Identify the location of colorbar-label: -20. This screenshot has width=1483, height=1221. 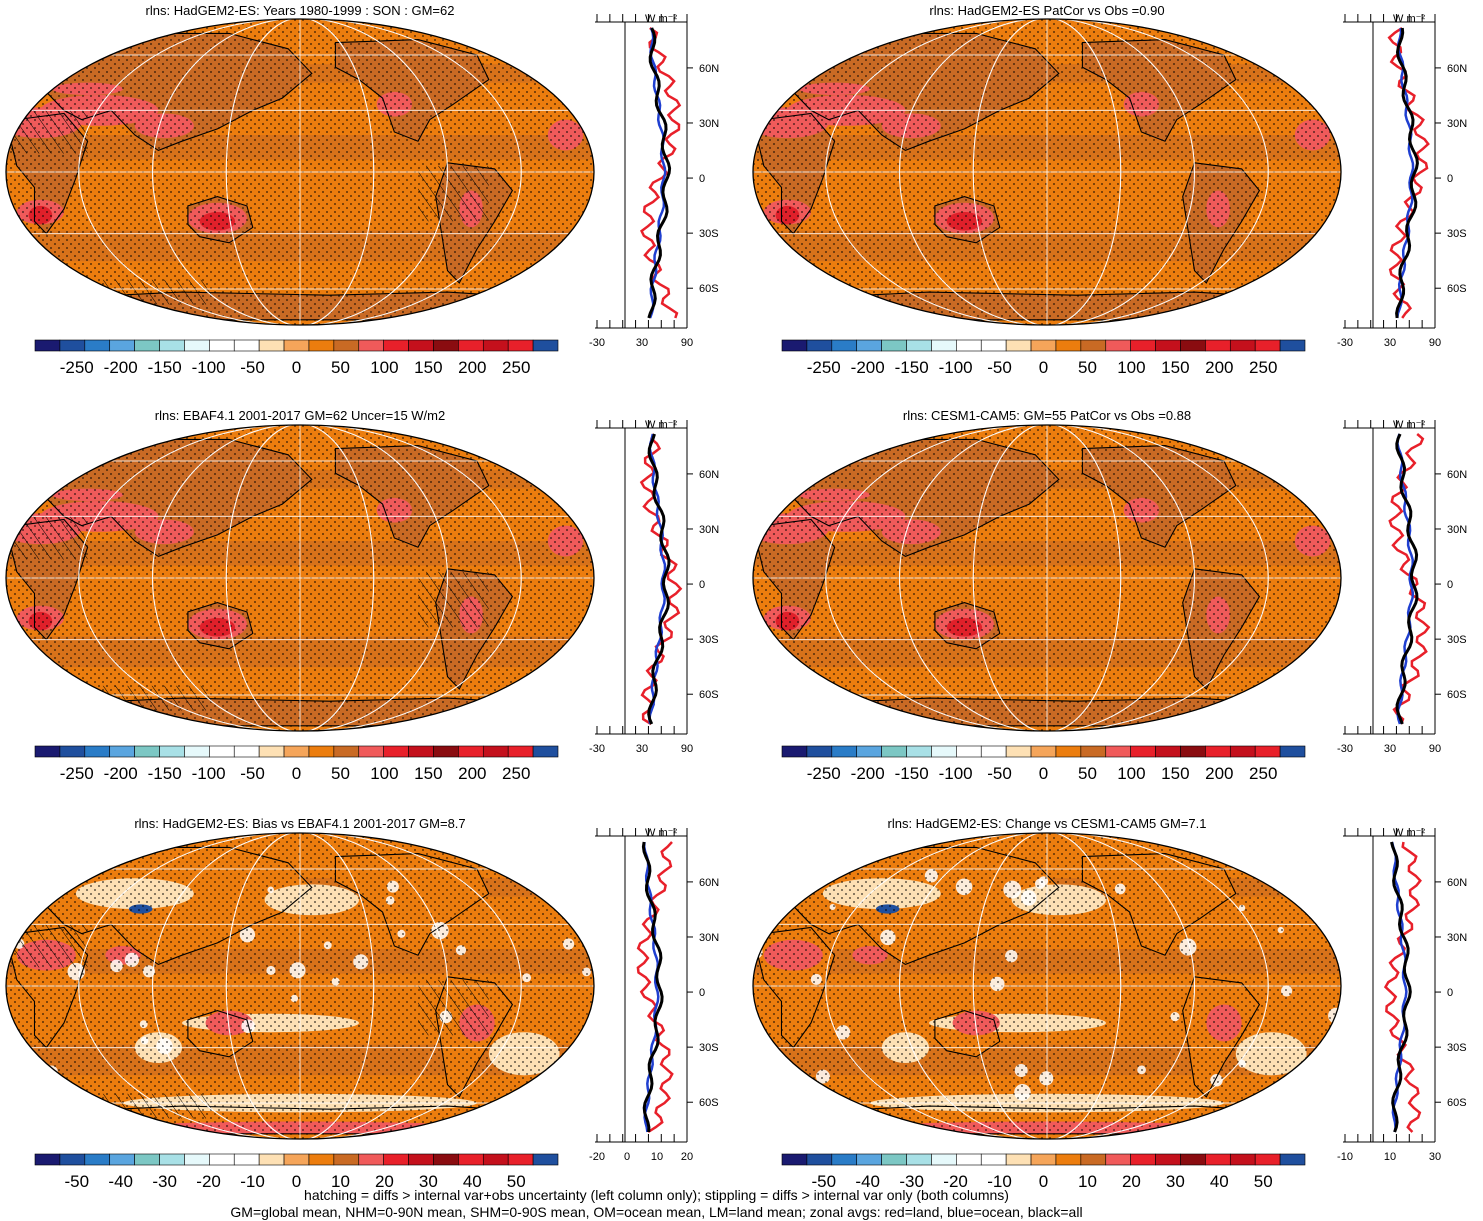
(208, 1181).